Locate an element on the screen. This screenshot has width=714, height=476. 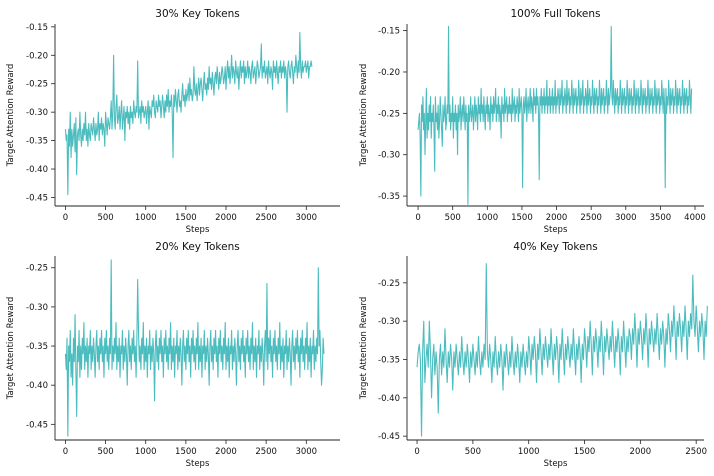
x-tick-label: 3500 is located at coordinates (661, 218).